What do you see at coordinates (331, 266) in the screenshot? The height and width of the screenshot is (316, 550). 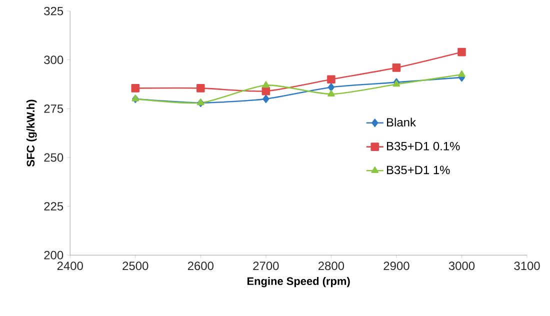 I see `x-tick-label: 2800` at bounding box center [331, 266].